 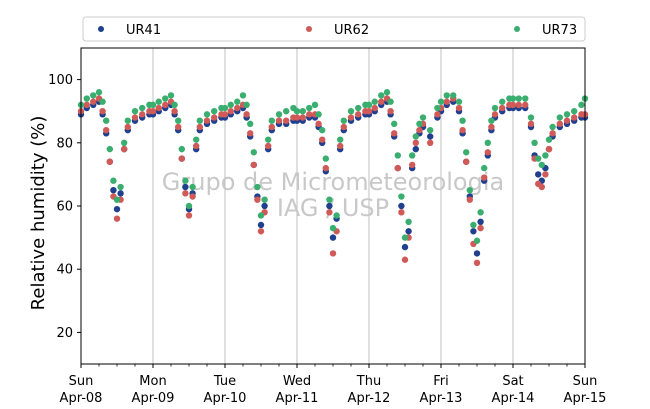 I want to click on legend-marker-UR41, so click(x=101, y=29).